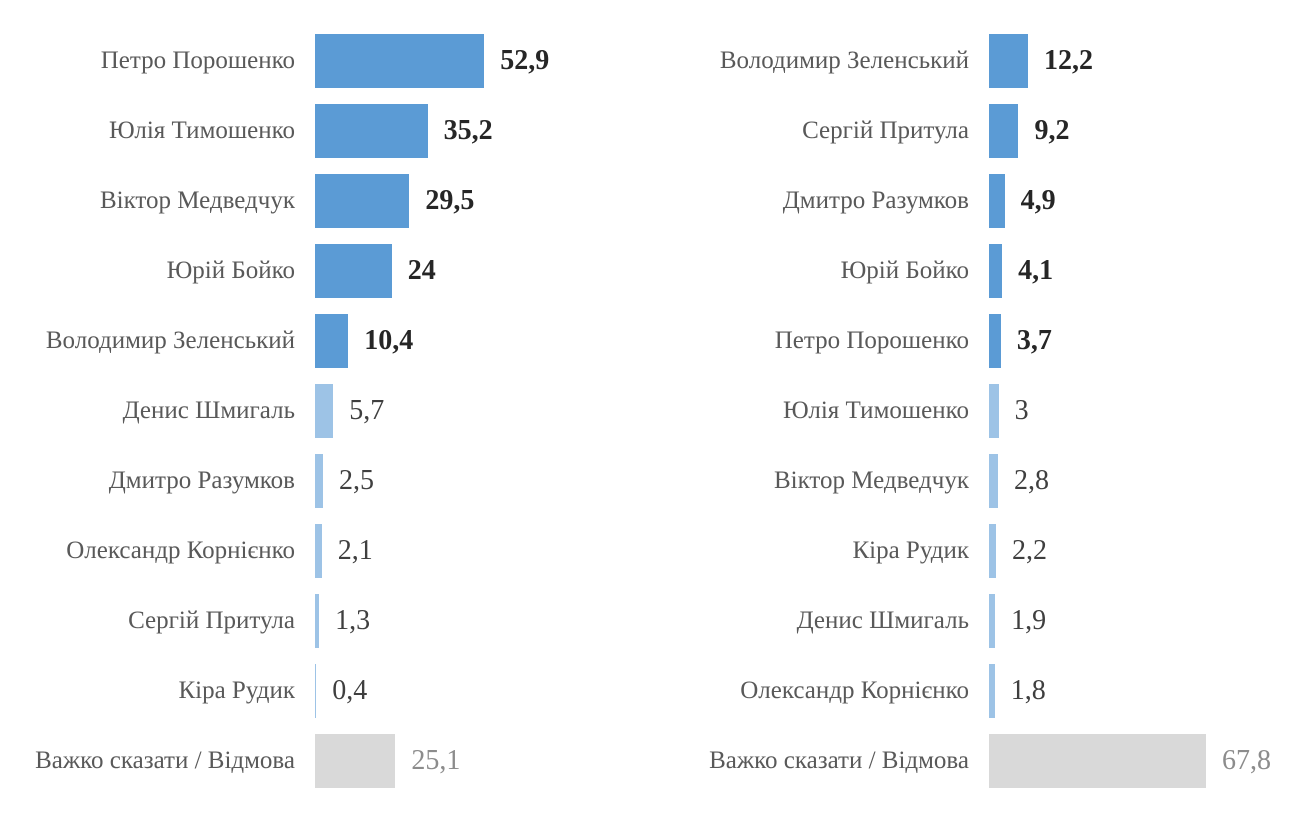 This screenshot has height=814, width=1298. Describe the element at coordinates (973, 691) in the screenshot. I see `chart-row: Олександр Корнієнко 1,8` at that location.